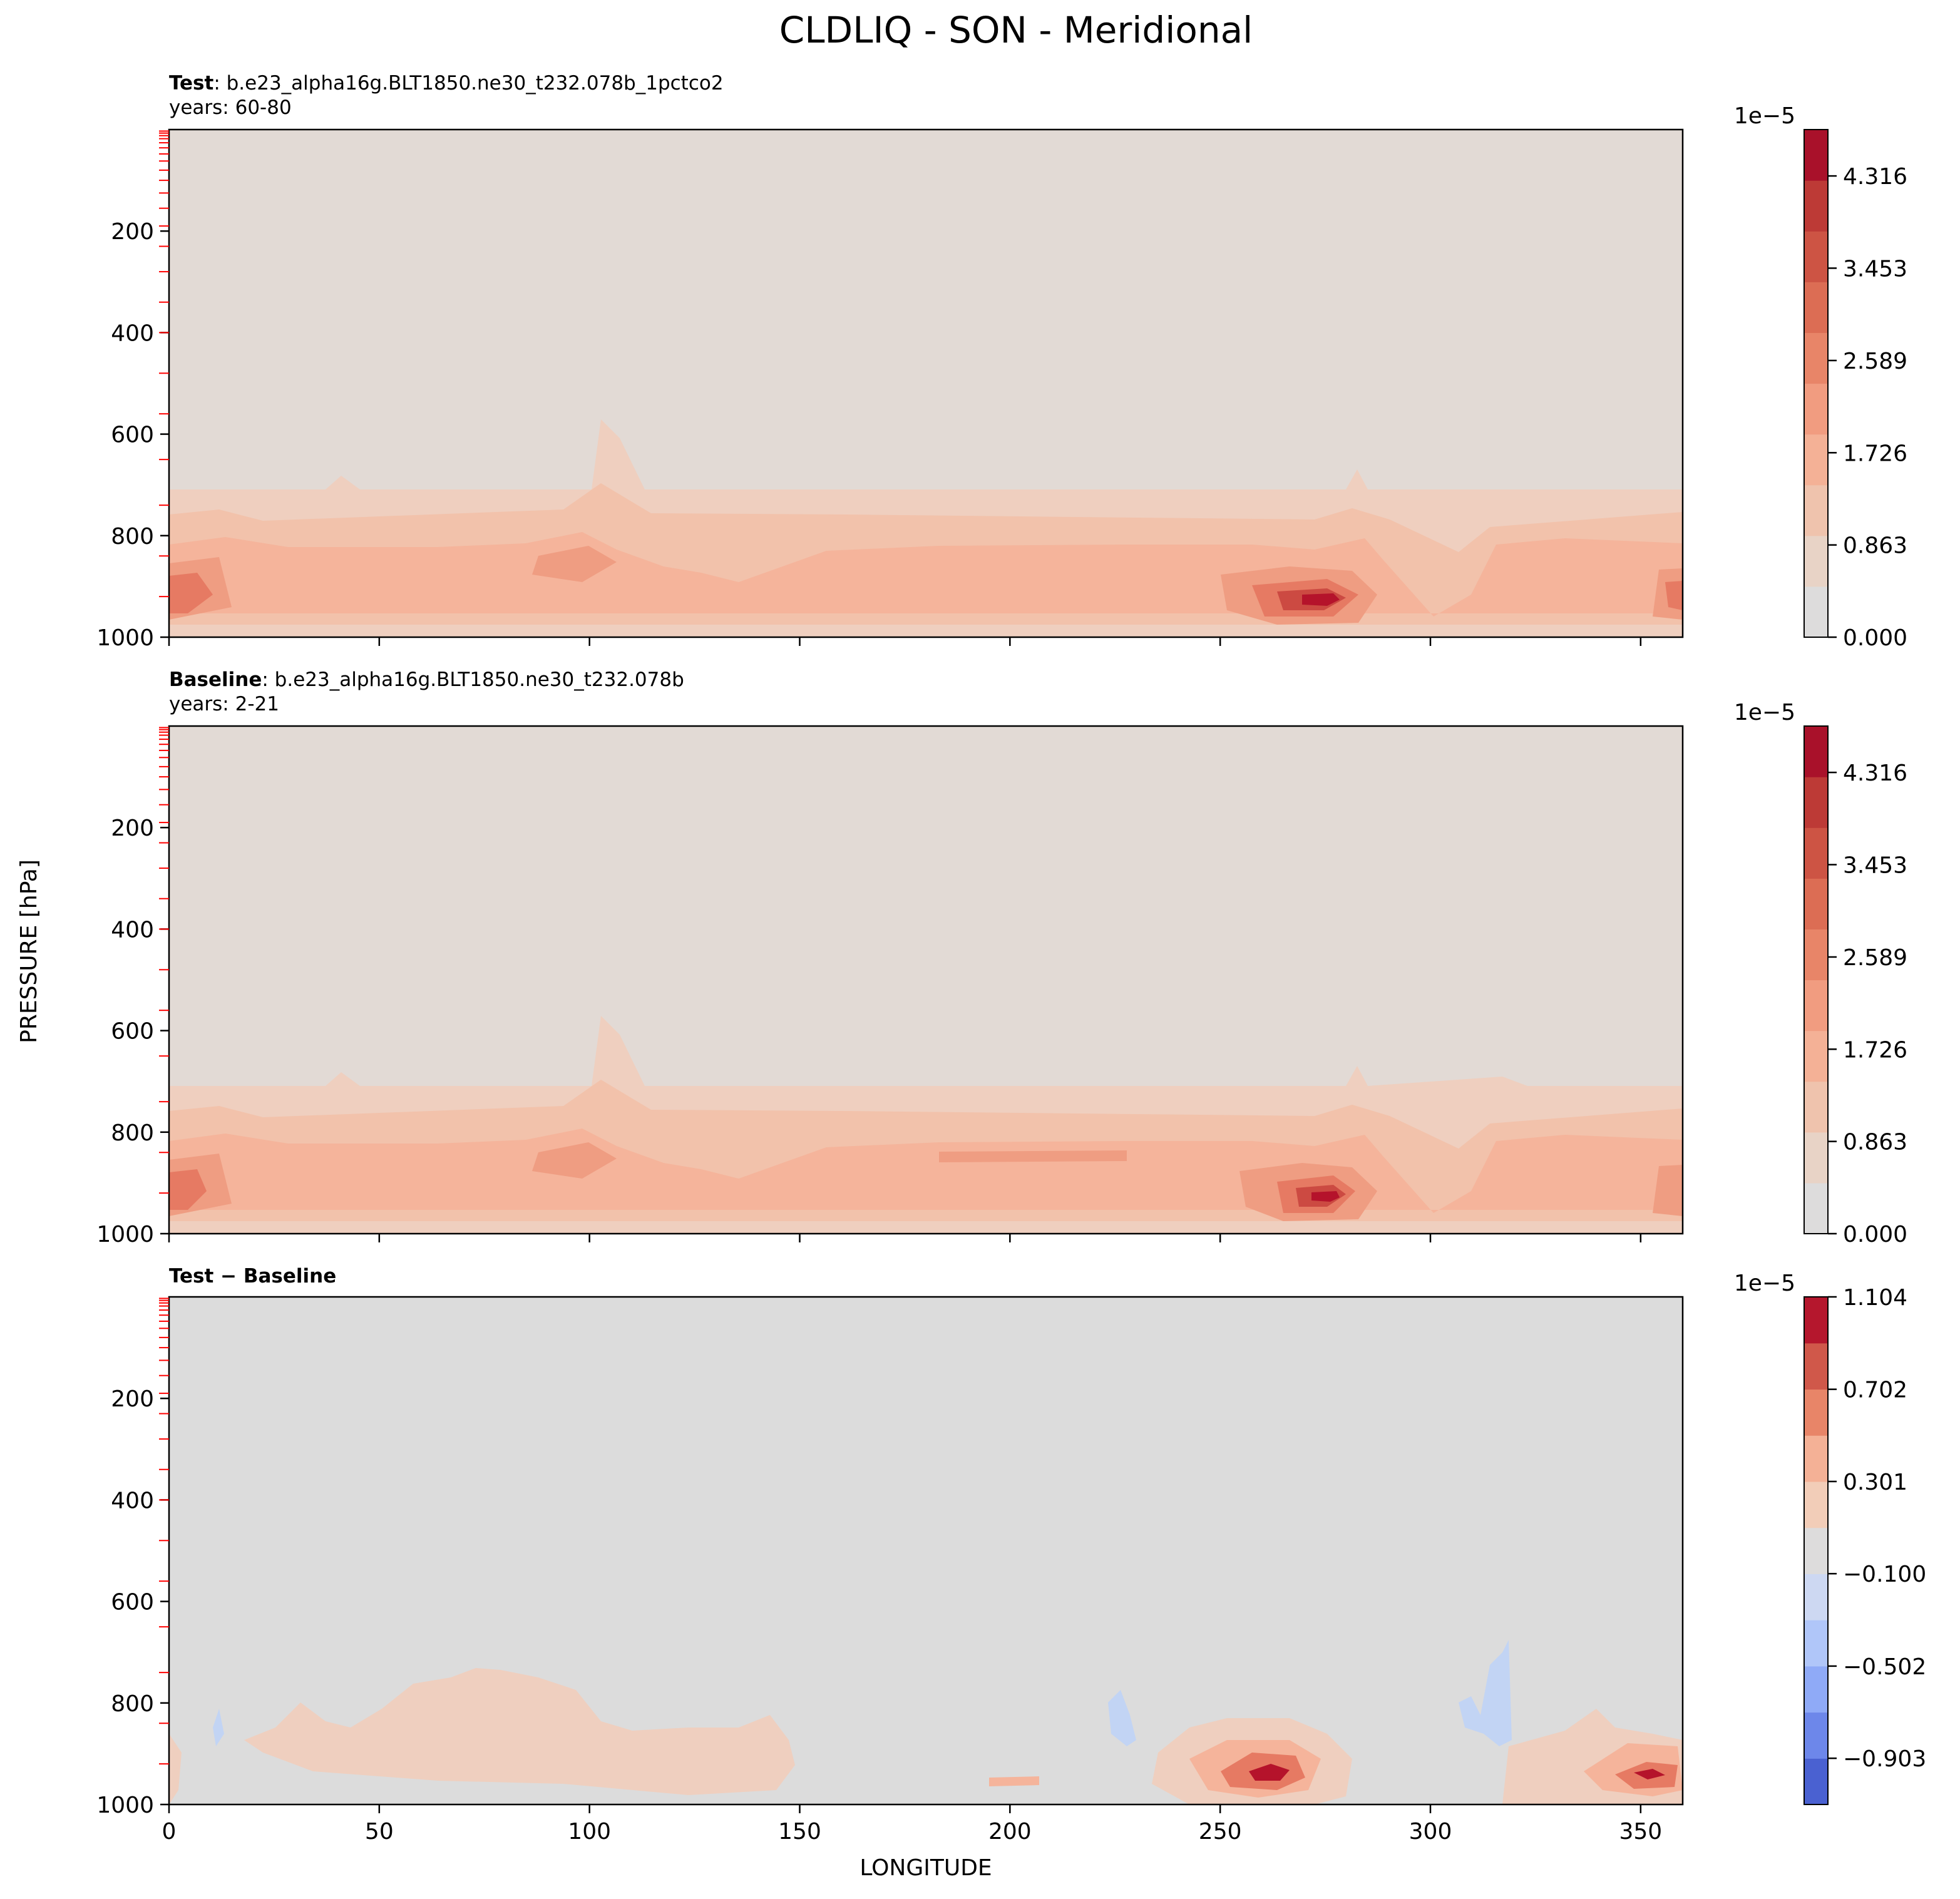  What do you see at coordinates (482, 1736) in the screenshot?
I see `contour-positive-band-west` at bounding box center [482, 1736].